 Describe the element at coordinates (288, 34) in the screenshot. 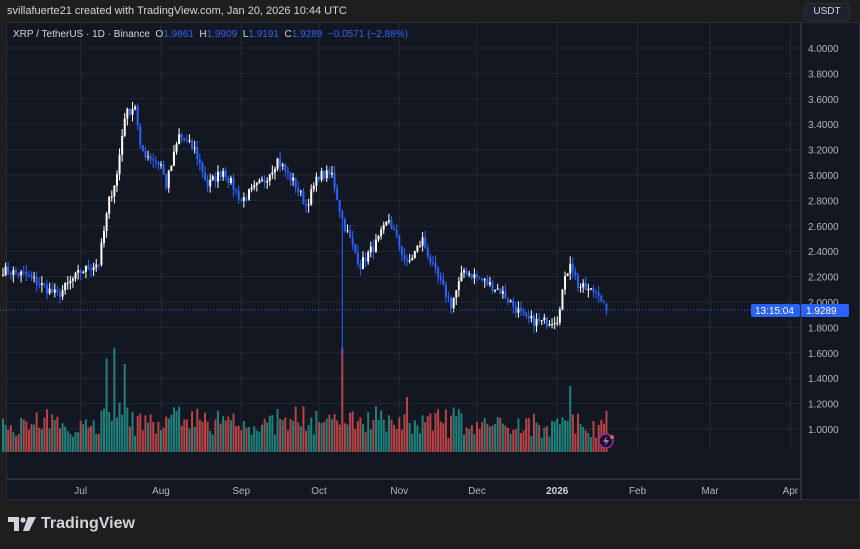

I see `close-label: C` at that location.